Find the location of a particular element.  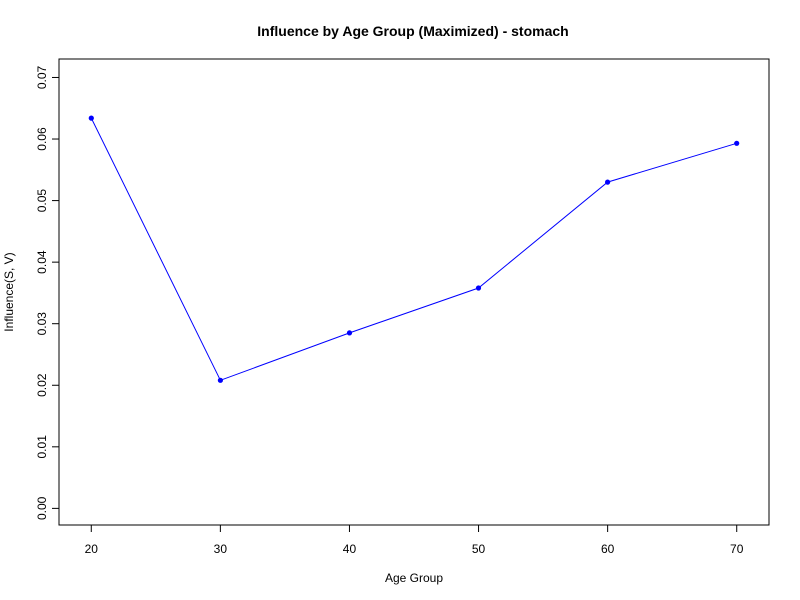

x-tick-label: 30 is located at coordinates (221, 549).